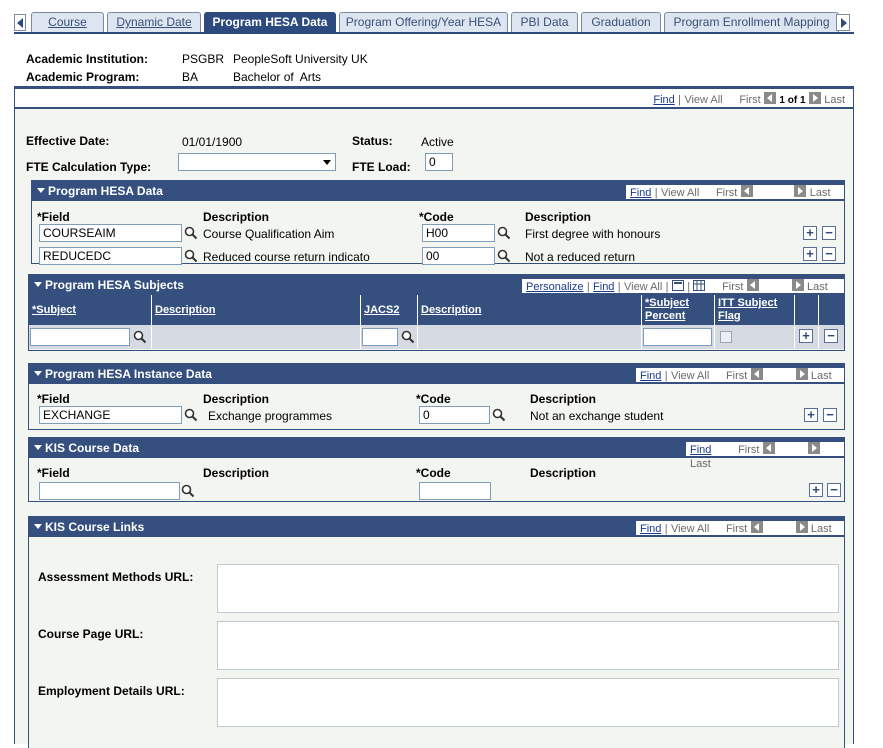 The width and height of the screenshot is (883, 748). Describe the element at coordinates (528, 645) in the screenshot. I see `course-page-url-input` at that location.